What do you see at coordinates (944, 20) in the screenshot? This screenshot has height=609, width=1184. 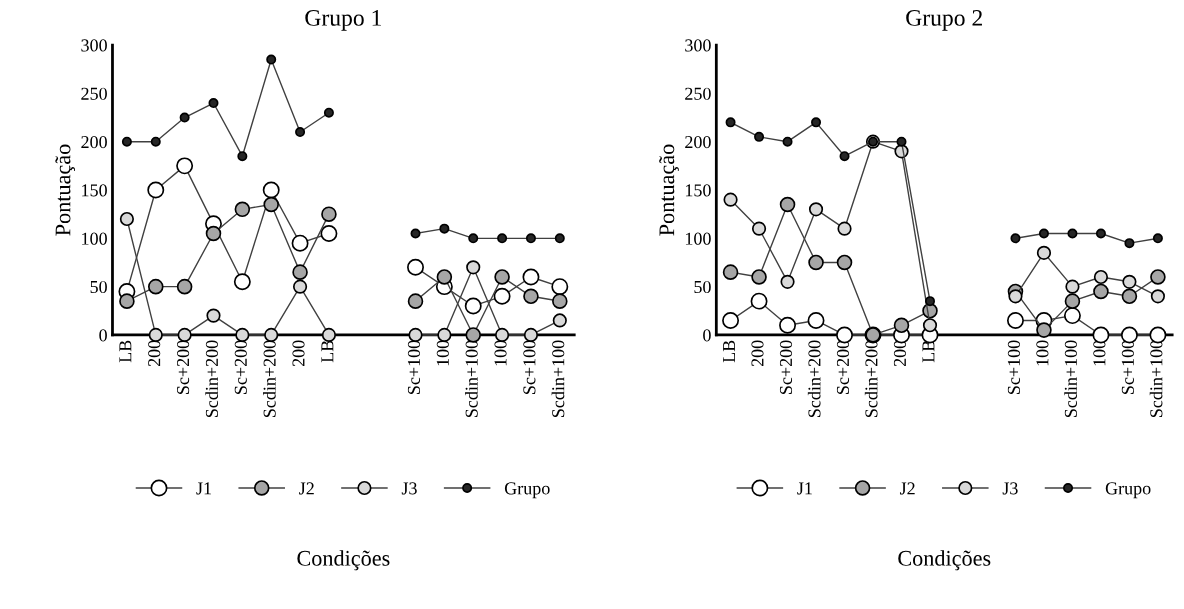 I see `chart-title: Grupo 2` at bounding box center [944, 20].